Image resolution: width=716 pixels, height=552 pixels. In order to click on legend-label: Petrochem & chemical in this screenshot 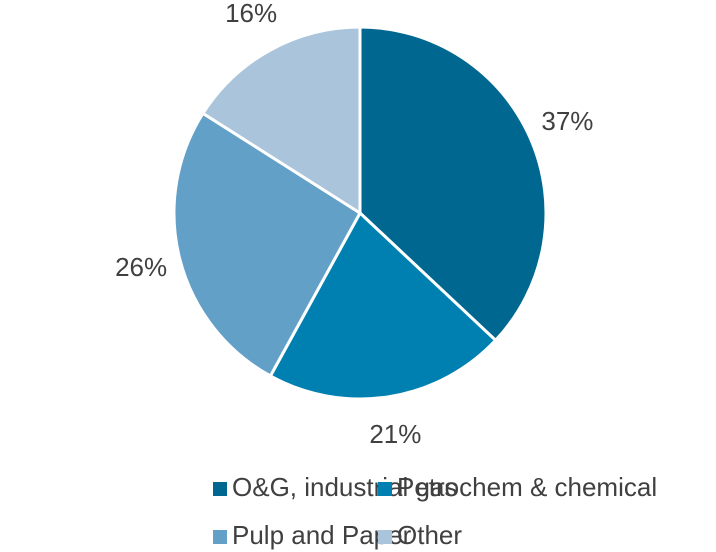, I will do `click(527, 487)`.